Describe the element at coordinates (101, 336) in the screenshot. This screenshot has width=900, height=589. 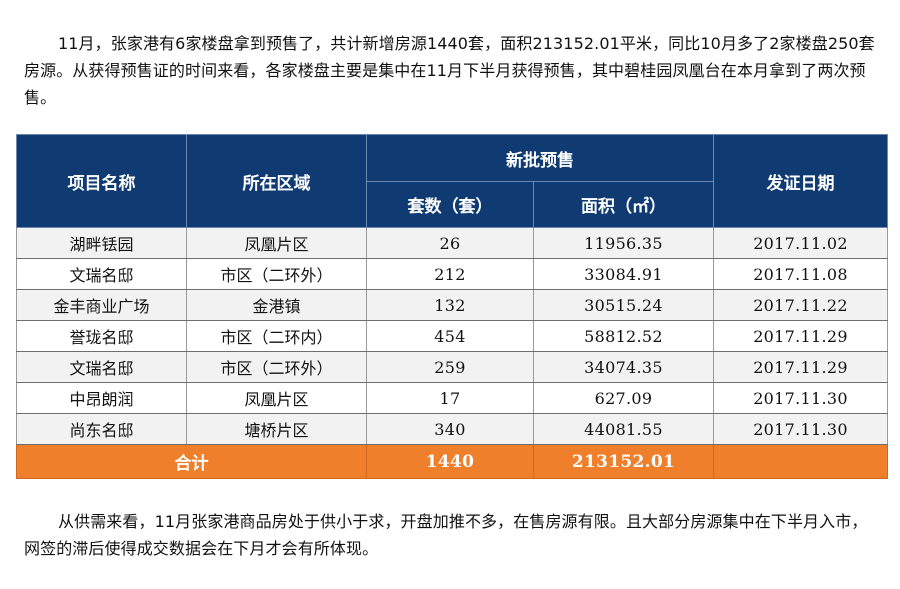
I see `cell-project: 誉珑名邸` at that location.